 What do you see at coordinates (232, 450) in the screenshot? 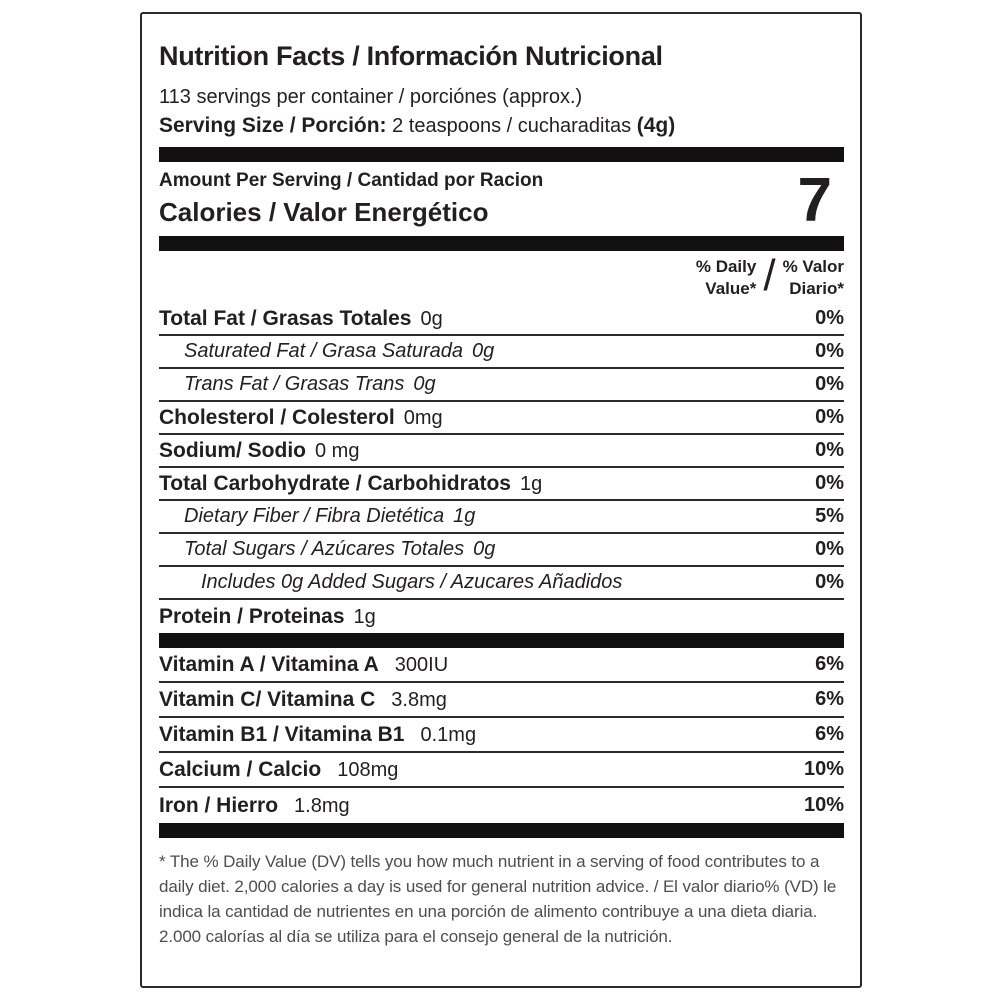
I see `nutrient-label: Sodium/ Sodio` at bounding box center [232, 450].